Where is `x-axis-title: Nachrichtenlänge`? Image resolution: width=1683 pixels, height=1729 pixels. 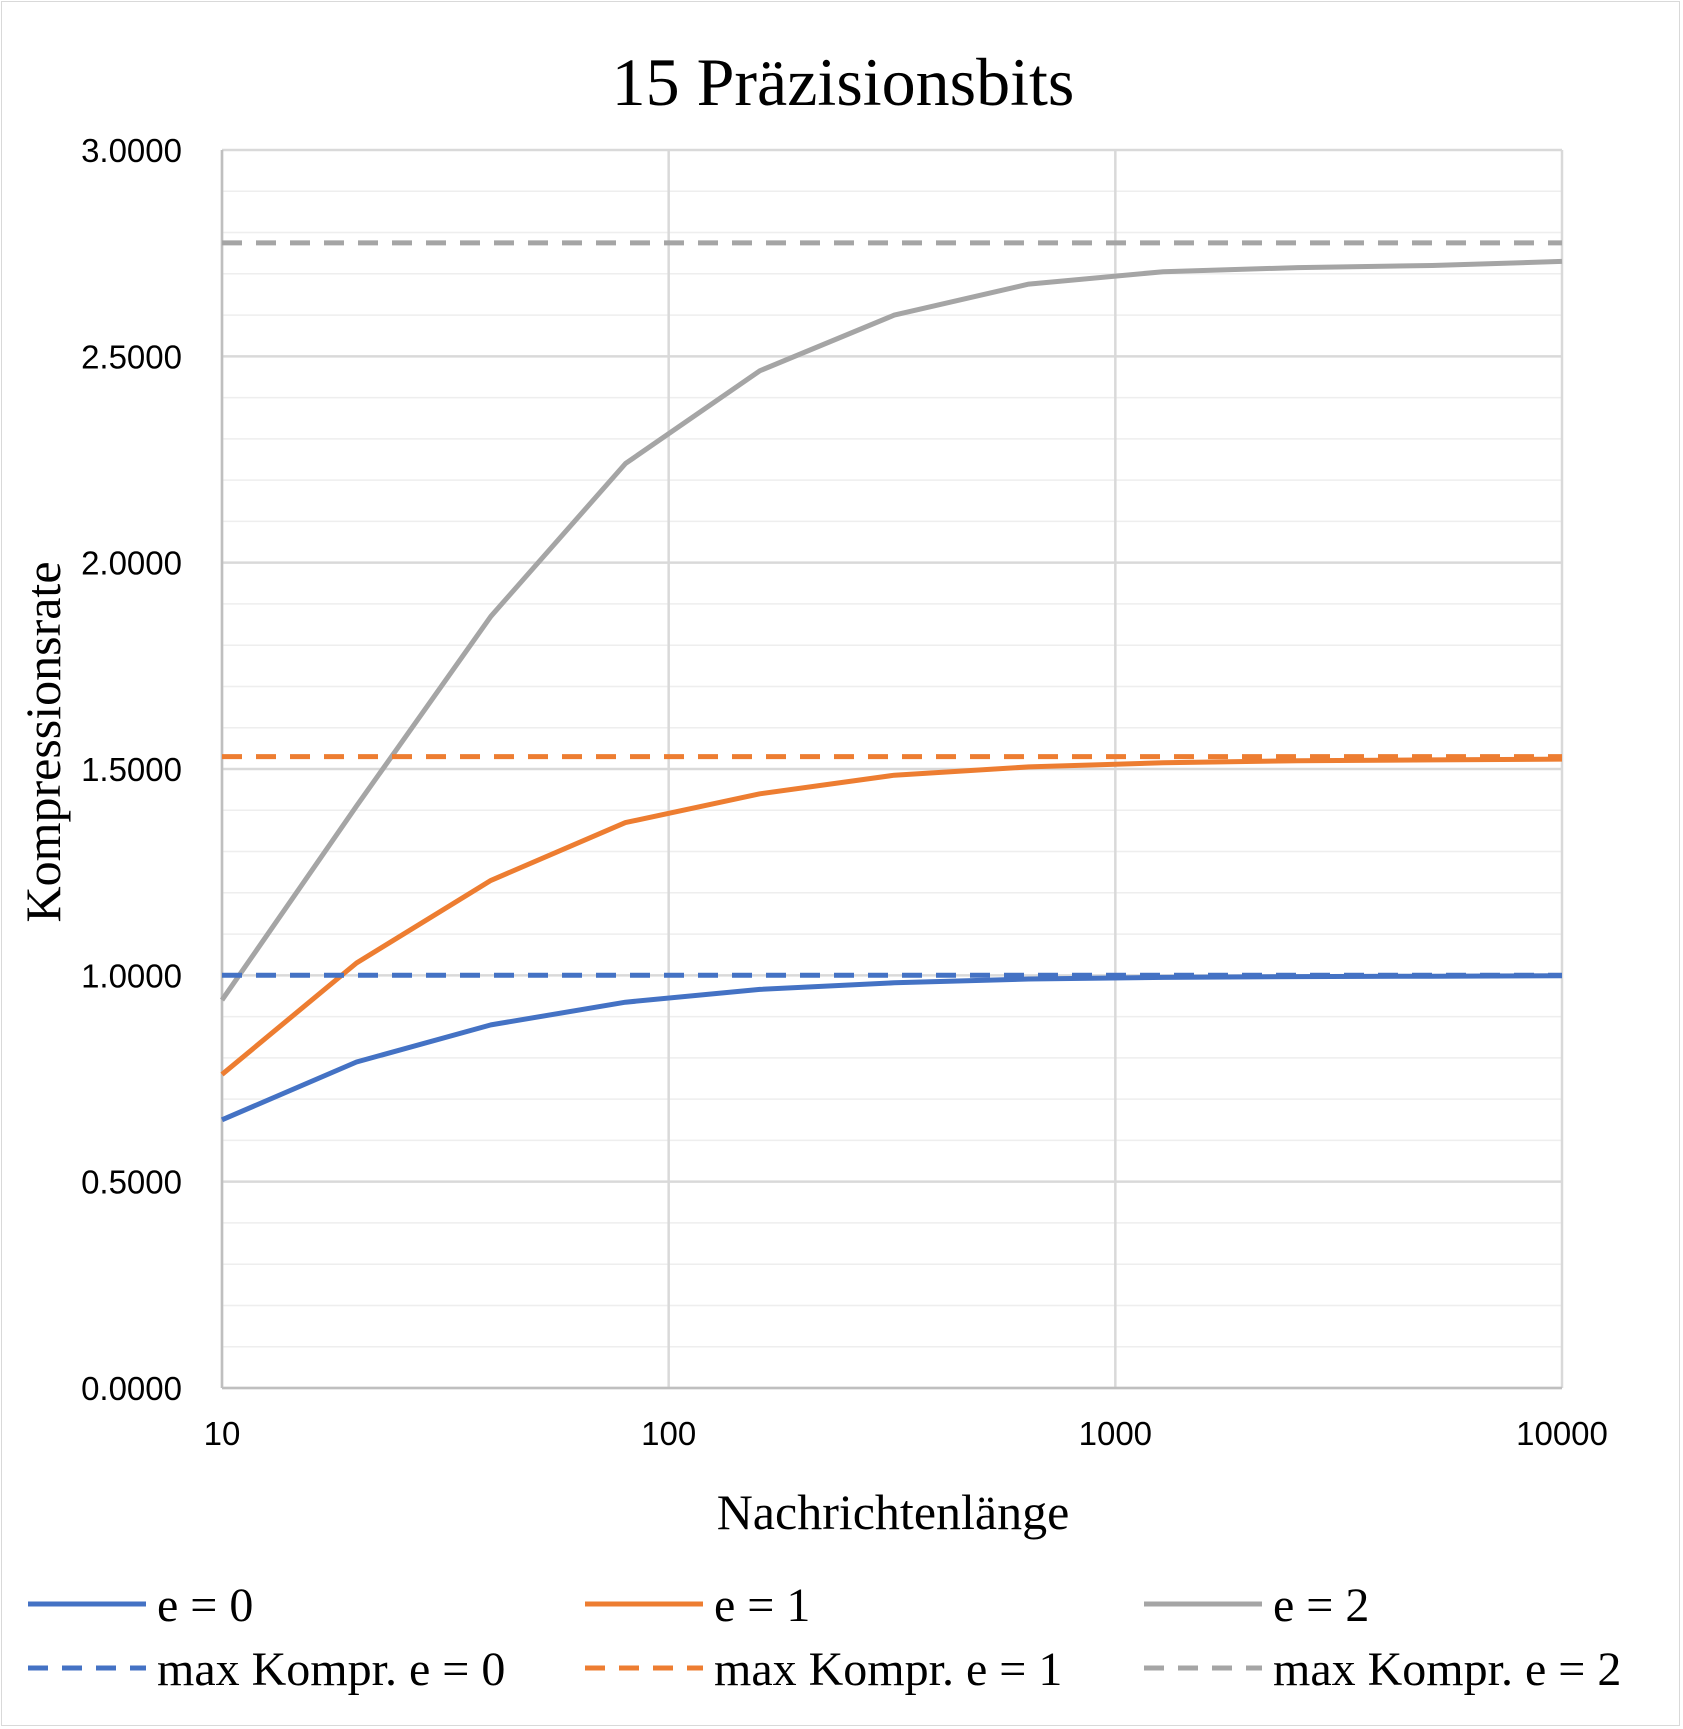
x-axis-title: Nachrichtenlänge is located at coordinates (893, 1512).